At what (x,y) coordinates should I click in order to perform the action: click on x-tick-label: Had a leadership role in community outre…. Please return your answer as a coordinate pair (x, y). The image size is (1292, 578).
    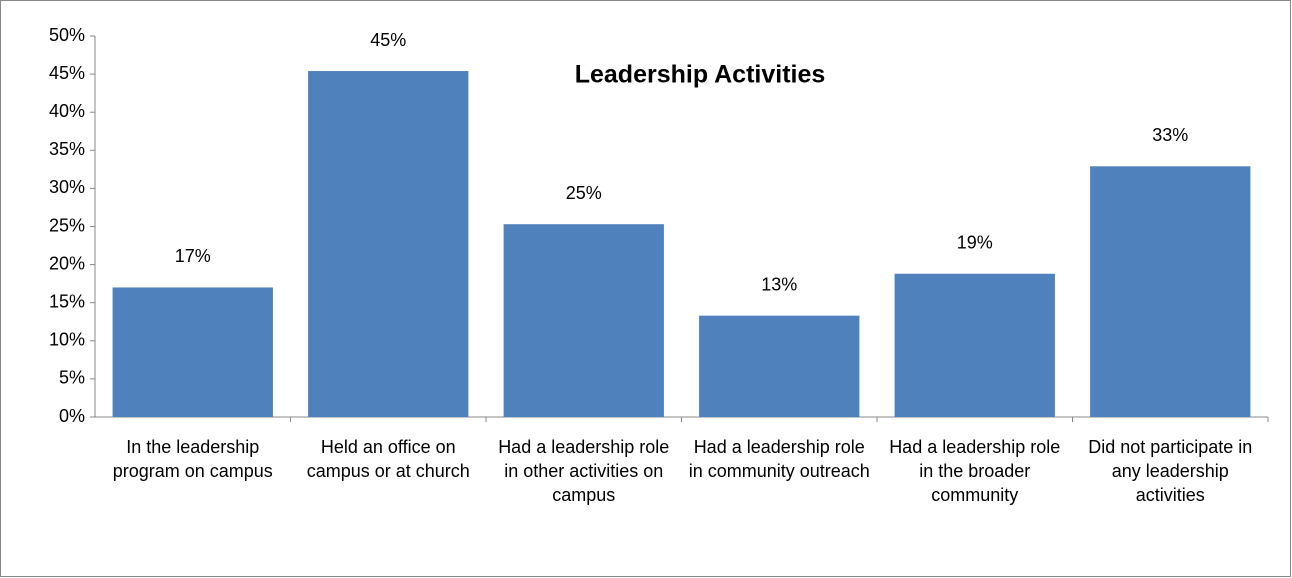
    Looking at the image, I should click on (779, 459).